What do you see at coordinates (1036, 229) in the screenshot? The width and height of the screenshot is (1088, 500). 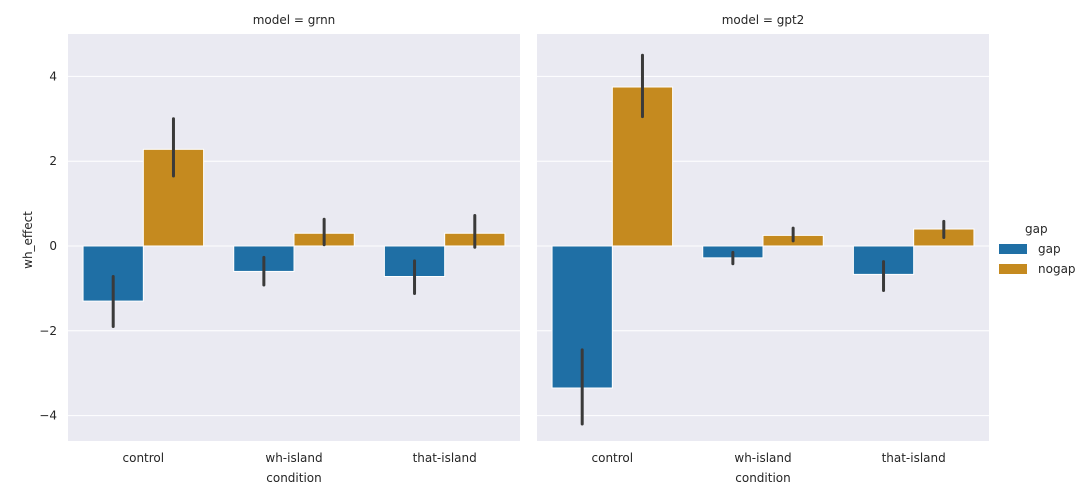 I see `legend-title: gap` at bounding box center [1036, 229].